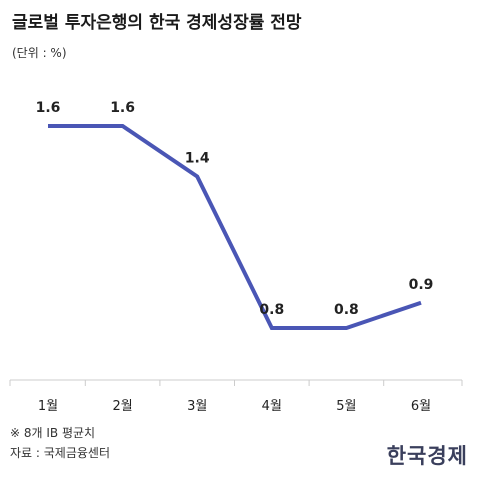 Image resolution: width=480 pixels, height=480 pixels. What do you see at coordinates (197, 406) in the screenshot?
I see `x-tick-label: 3월` at bounding box center [197, 406].